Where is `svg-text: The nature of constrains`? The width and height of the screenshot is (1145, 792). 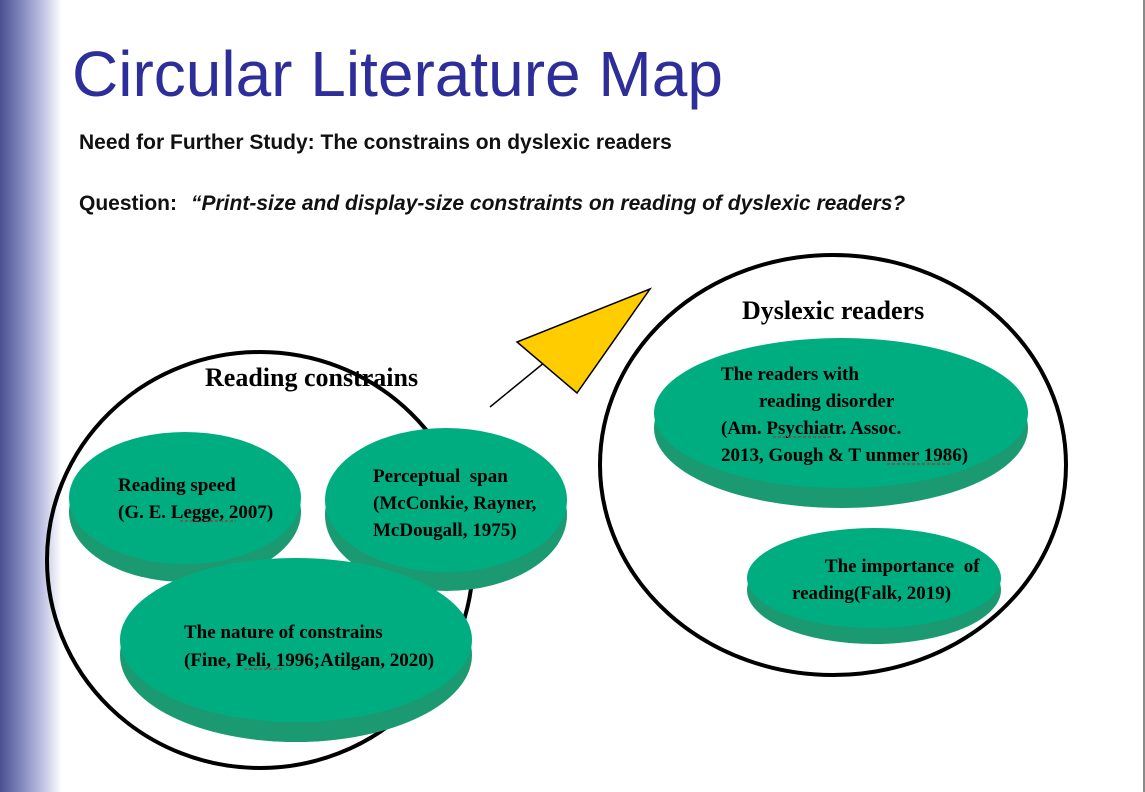 svg-text: The nature of constrains is located at coordinates (283, 632).